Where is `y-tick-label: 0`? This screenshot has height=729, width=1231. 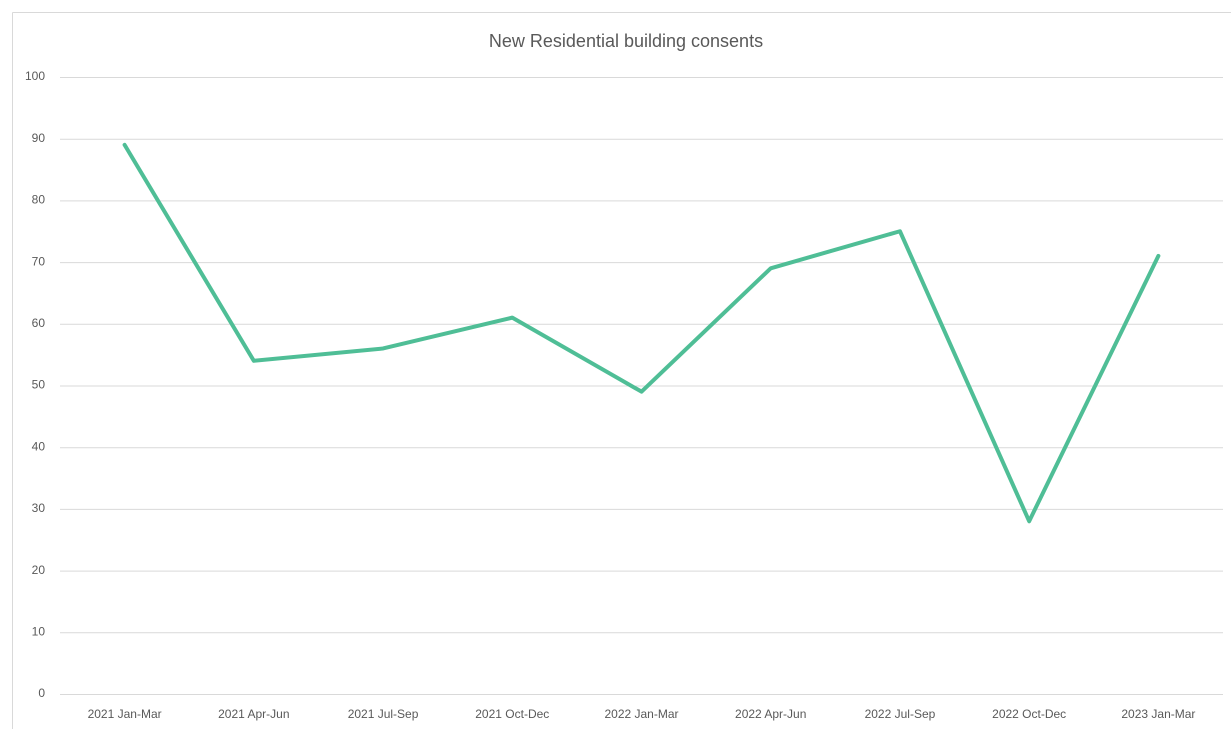 y-tick-label: 0 is located at coordinates (41, 693).